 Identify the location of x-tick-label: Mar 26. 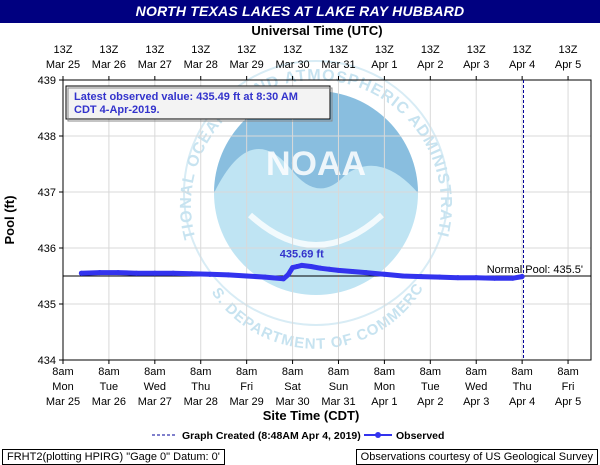
(109, 402).